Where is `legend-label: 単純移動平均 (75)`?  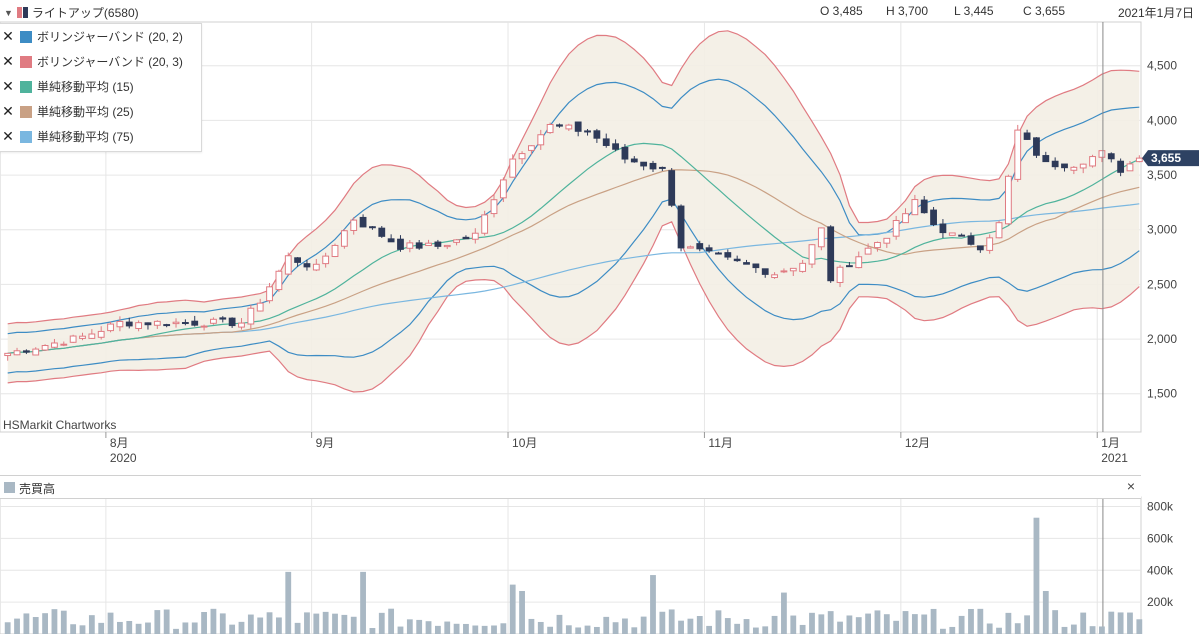 legend-label: 単純移動平均 (75) is located at coordinates (85, 137).